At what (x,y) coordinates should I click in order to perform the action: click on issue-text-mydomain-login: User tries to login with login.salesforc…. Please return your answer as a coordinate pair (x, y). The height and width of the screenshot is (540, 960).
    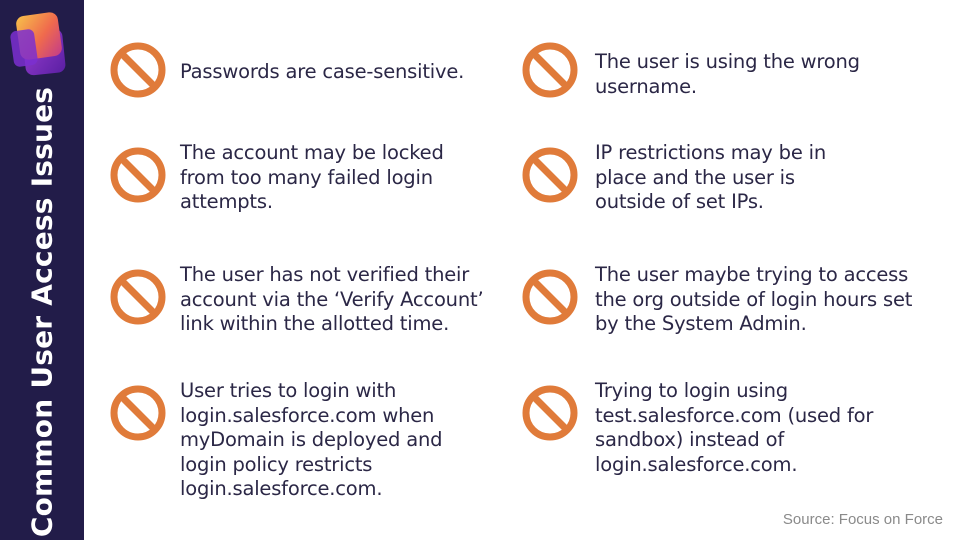
    Looking at the image, I should click on (311, 439).